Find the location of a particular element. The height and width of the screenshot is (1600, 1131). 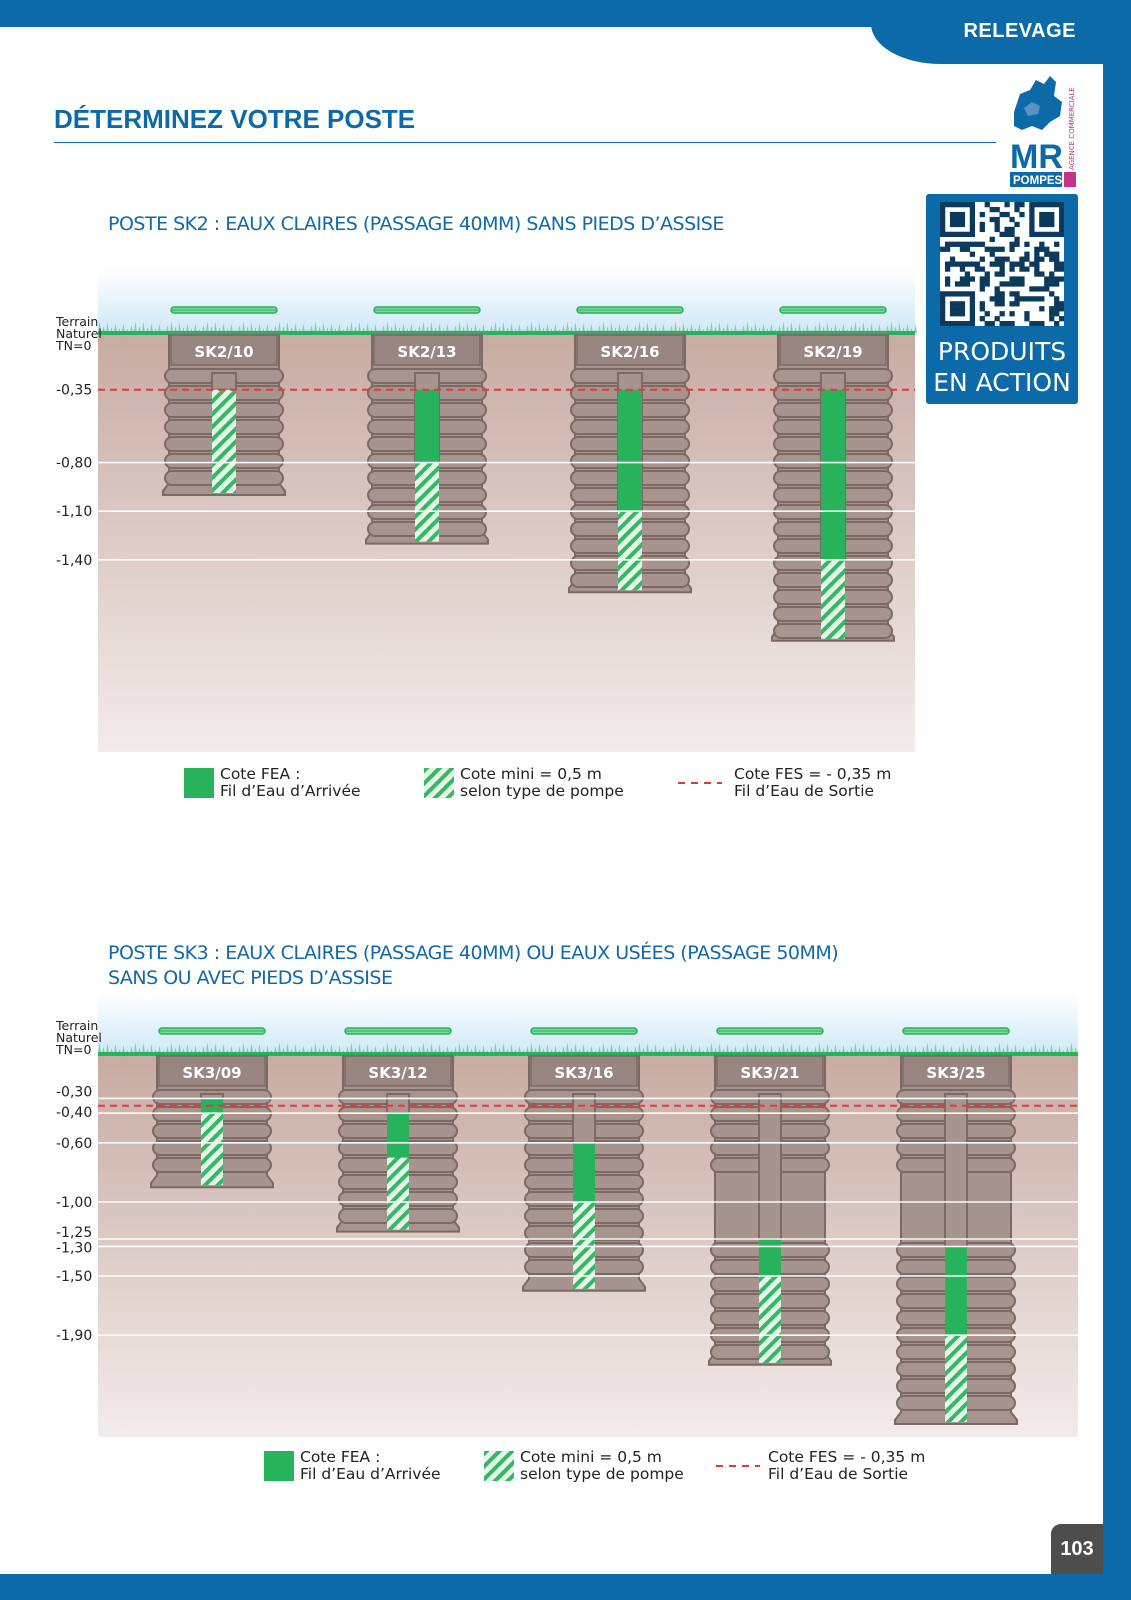

post-sk2-13: SK2/13 is located at coordinates (427, 425).